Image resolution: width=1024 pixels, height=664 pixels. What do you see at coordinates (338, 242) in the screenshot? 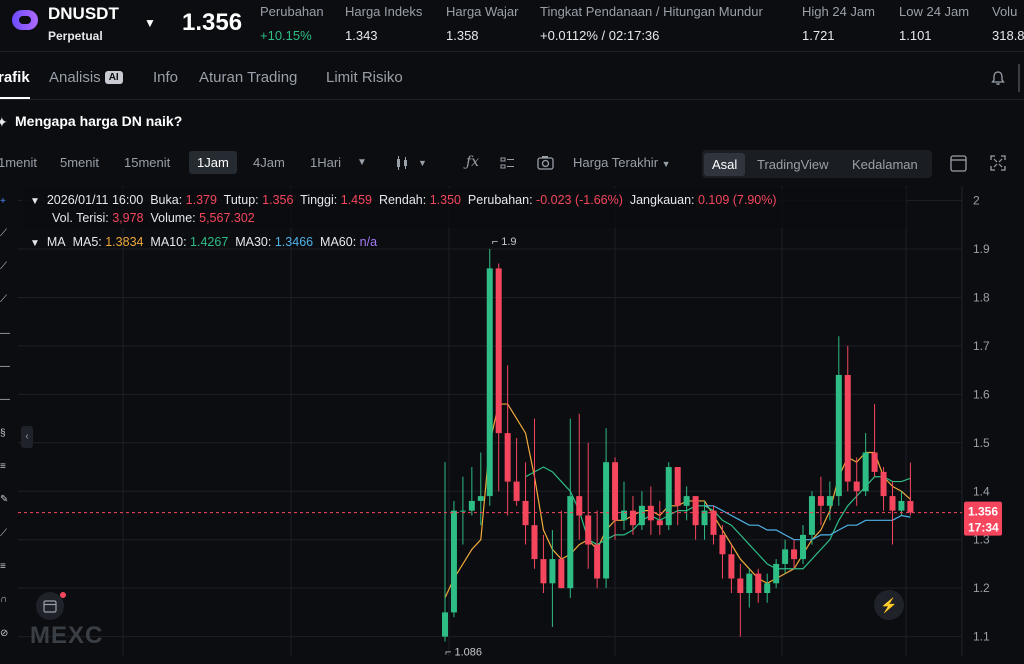
I see `ma60-label: MA60:` at bounding box center [338, 242].